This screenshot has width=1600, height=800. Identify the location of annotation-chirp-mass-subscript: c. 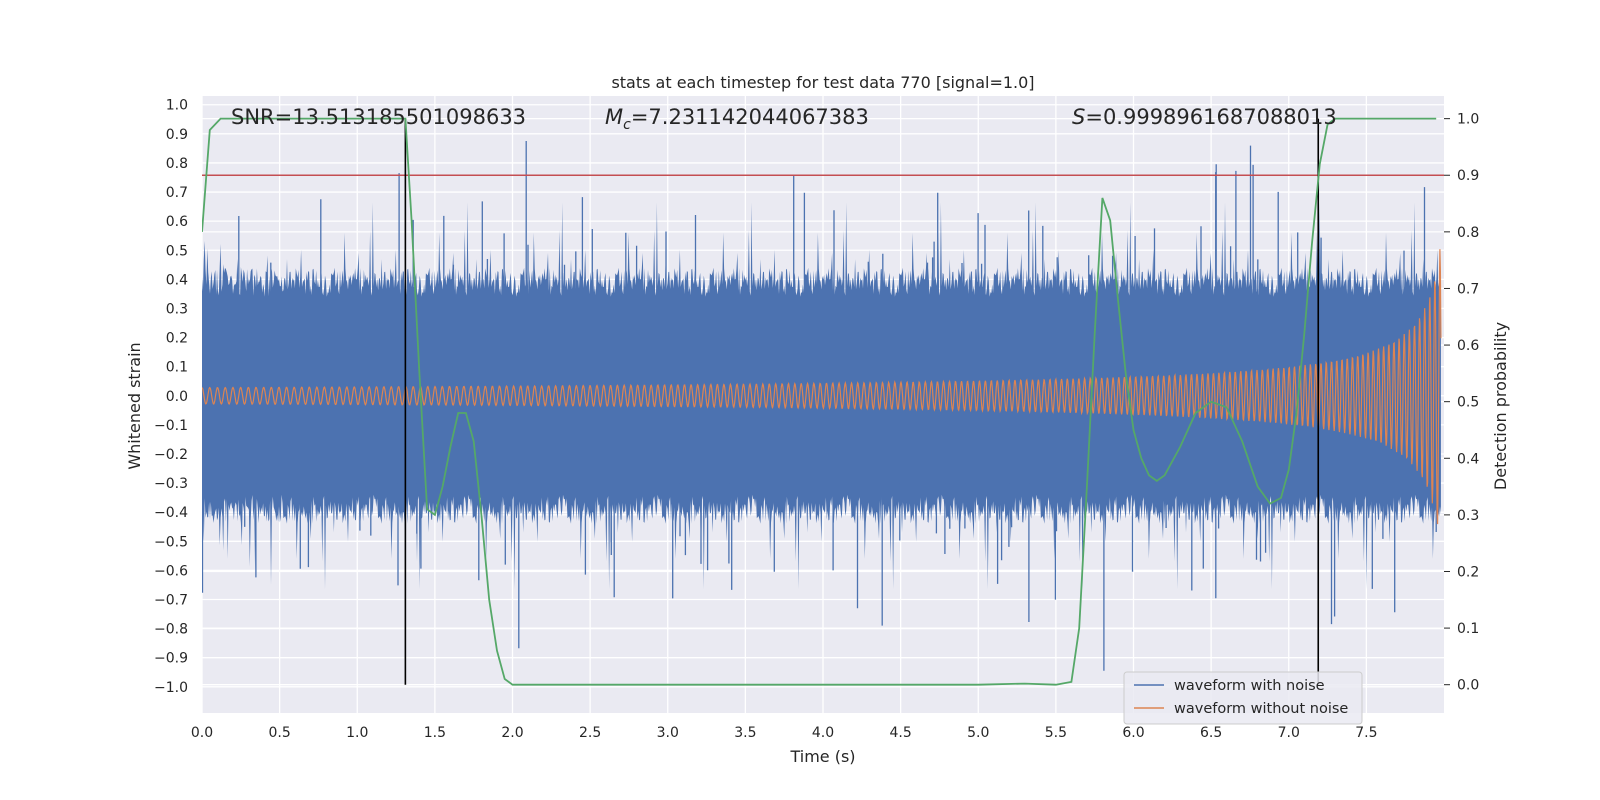
(627, 125).